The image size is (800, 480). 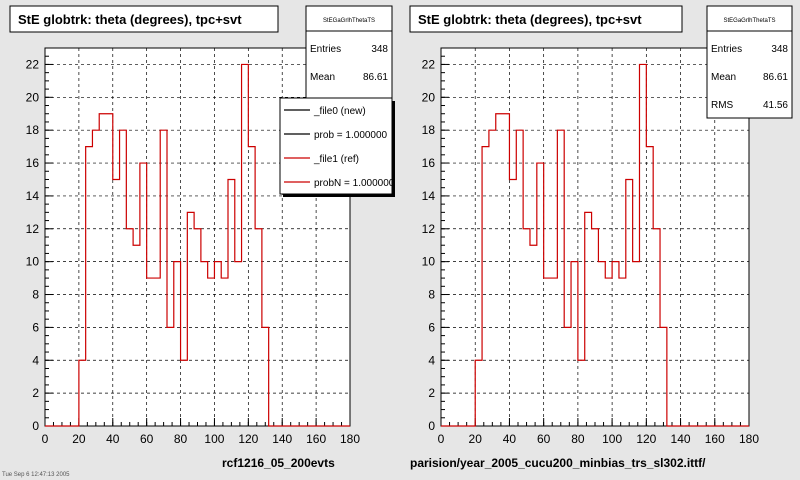 I want to click on legend-box, so click(x=336, y=146).